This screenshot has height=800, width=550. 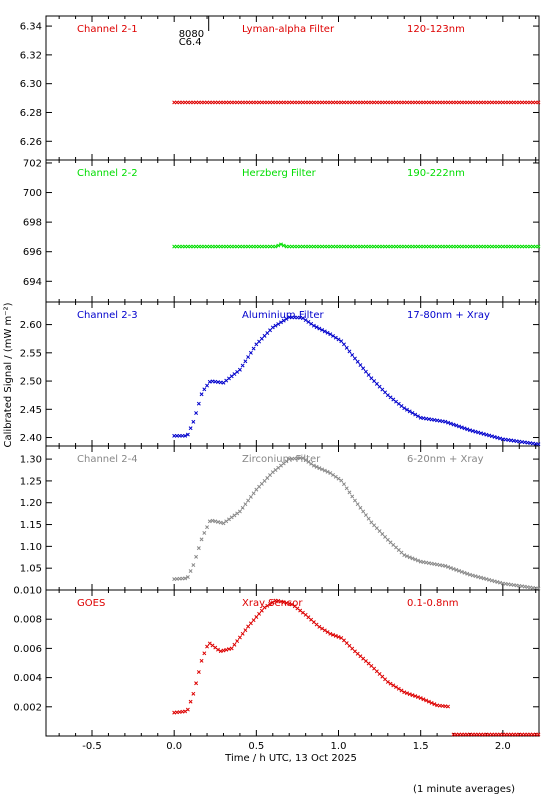 What do you see at coordinates (356, 523) in the screenshot?
I see `series-ch24` at bounding box center [356, 523].